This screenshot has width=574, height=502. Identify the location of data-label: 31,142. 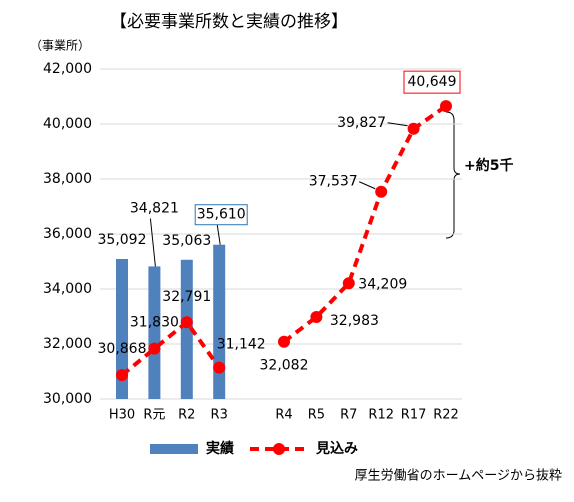
(241, 345).